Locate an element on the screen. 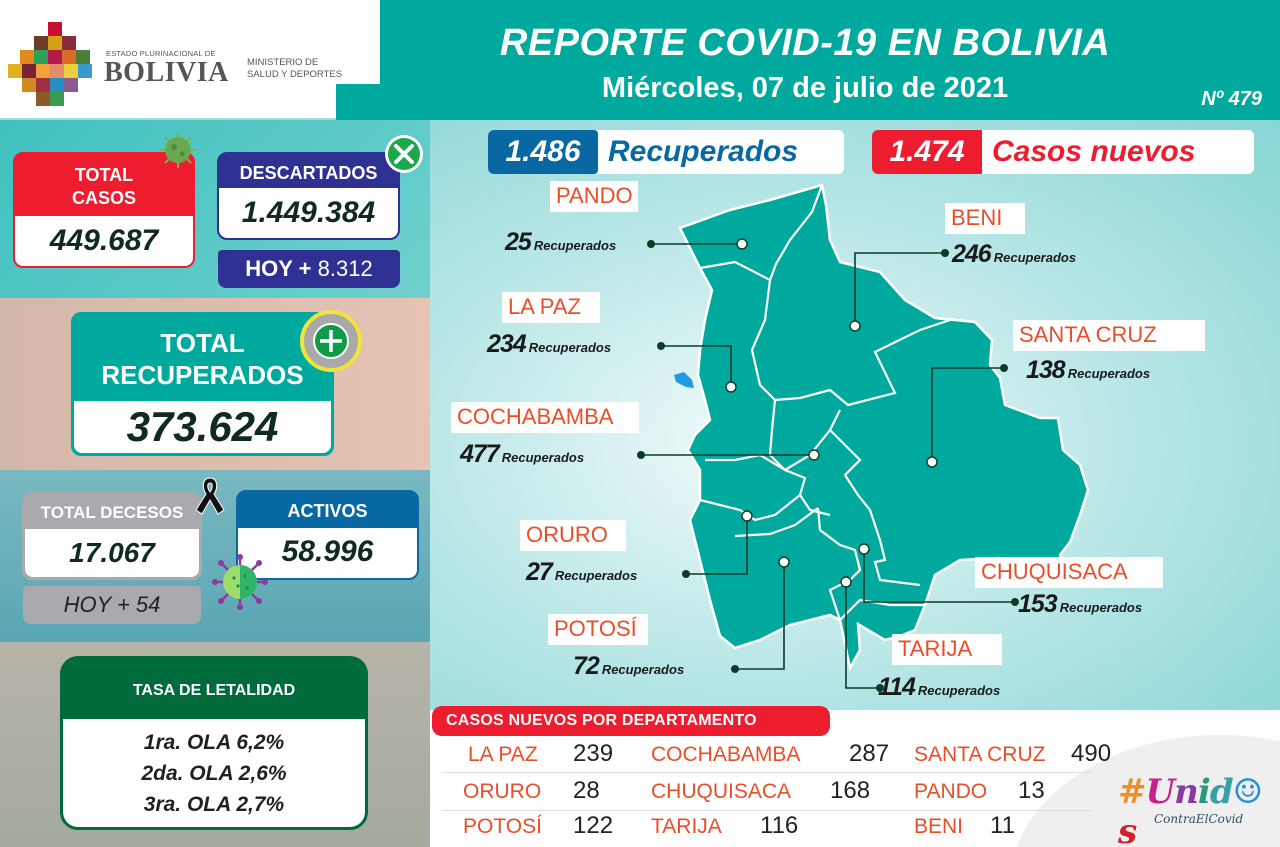 This screenshot has width=1280, height=847. daily-recovered-value: 1.486 is located at coordinates (543, 152).